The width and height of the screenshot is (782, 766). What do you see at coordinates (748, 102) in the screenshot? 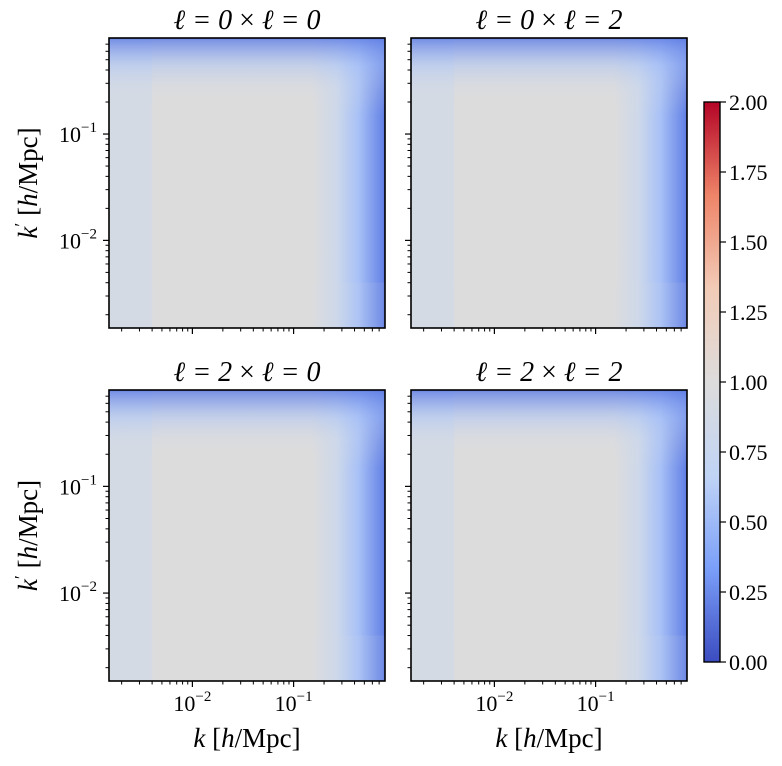
I see `colorbar-tick-label: 2.00` at bounding box center [748, 102].